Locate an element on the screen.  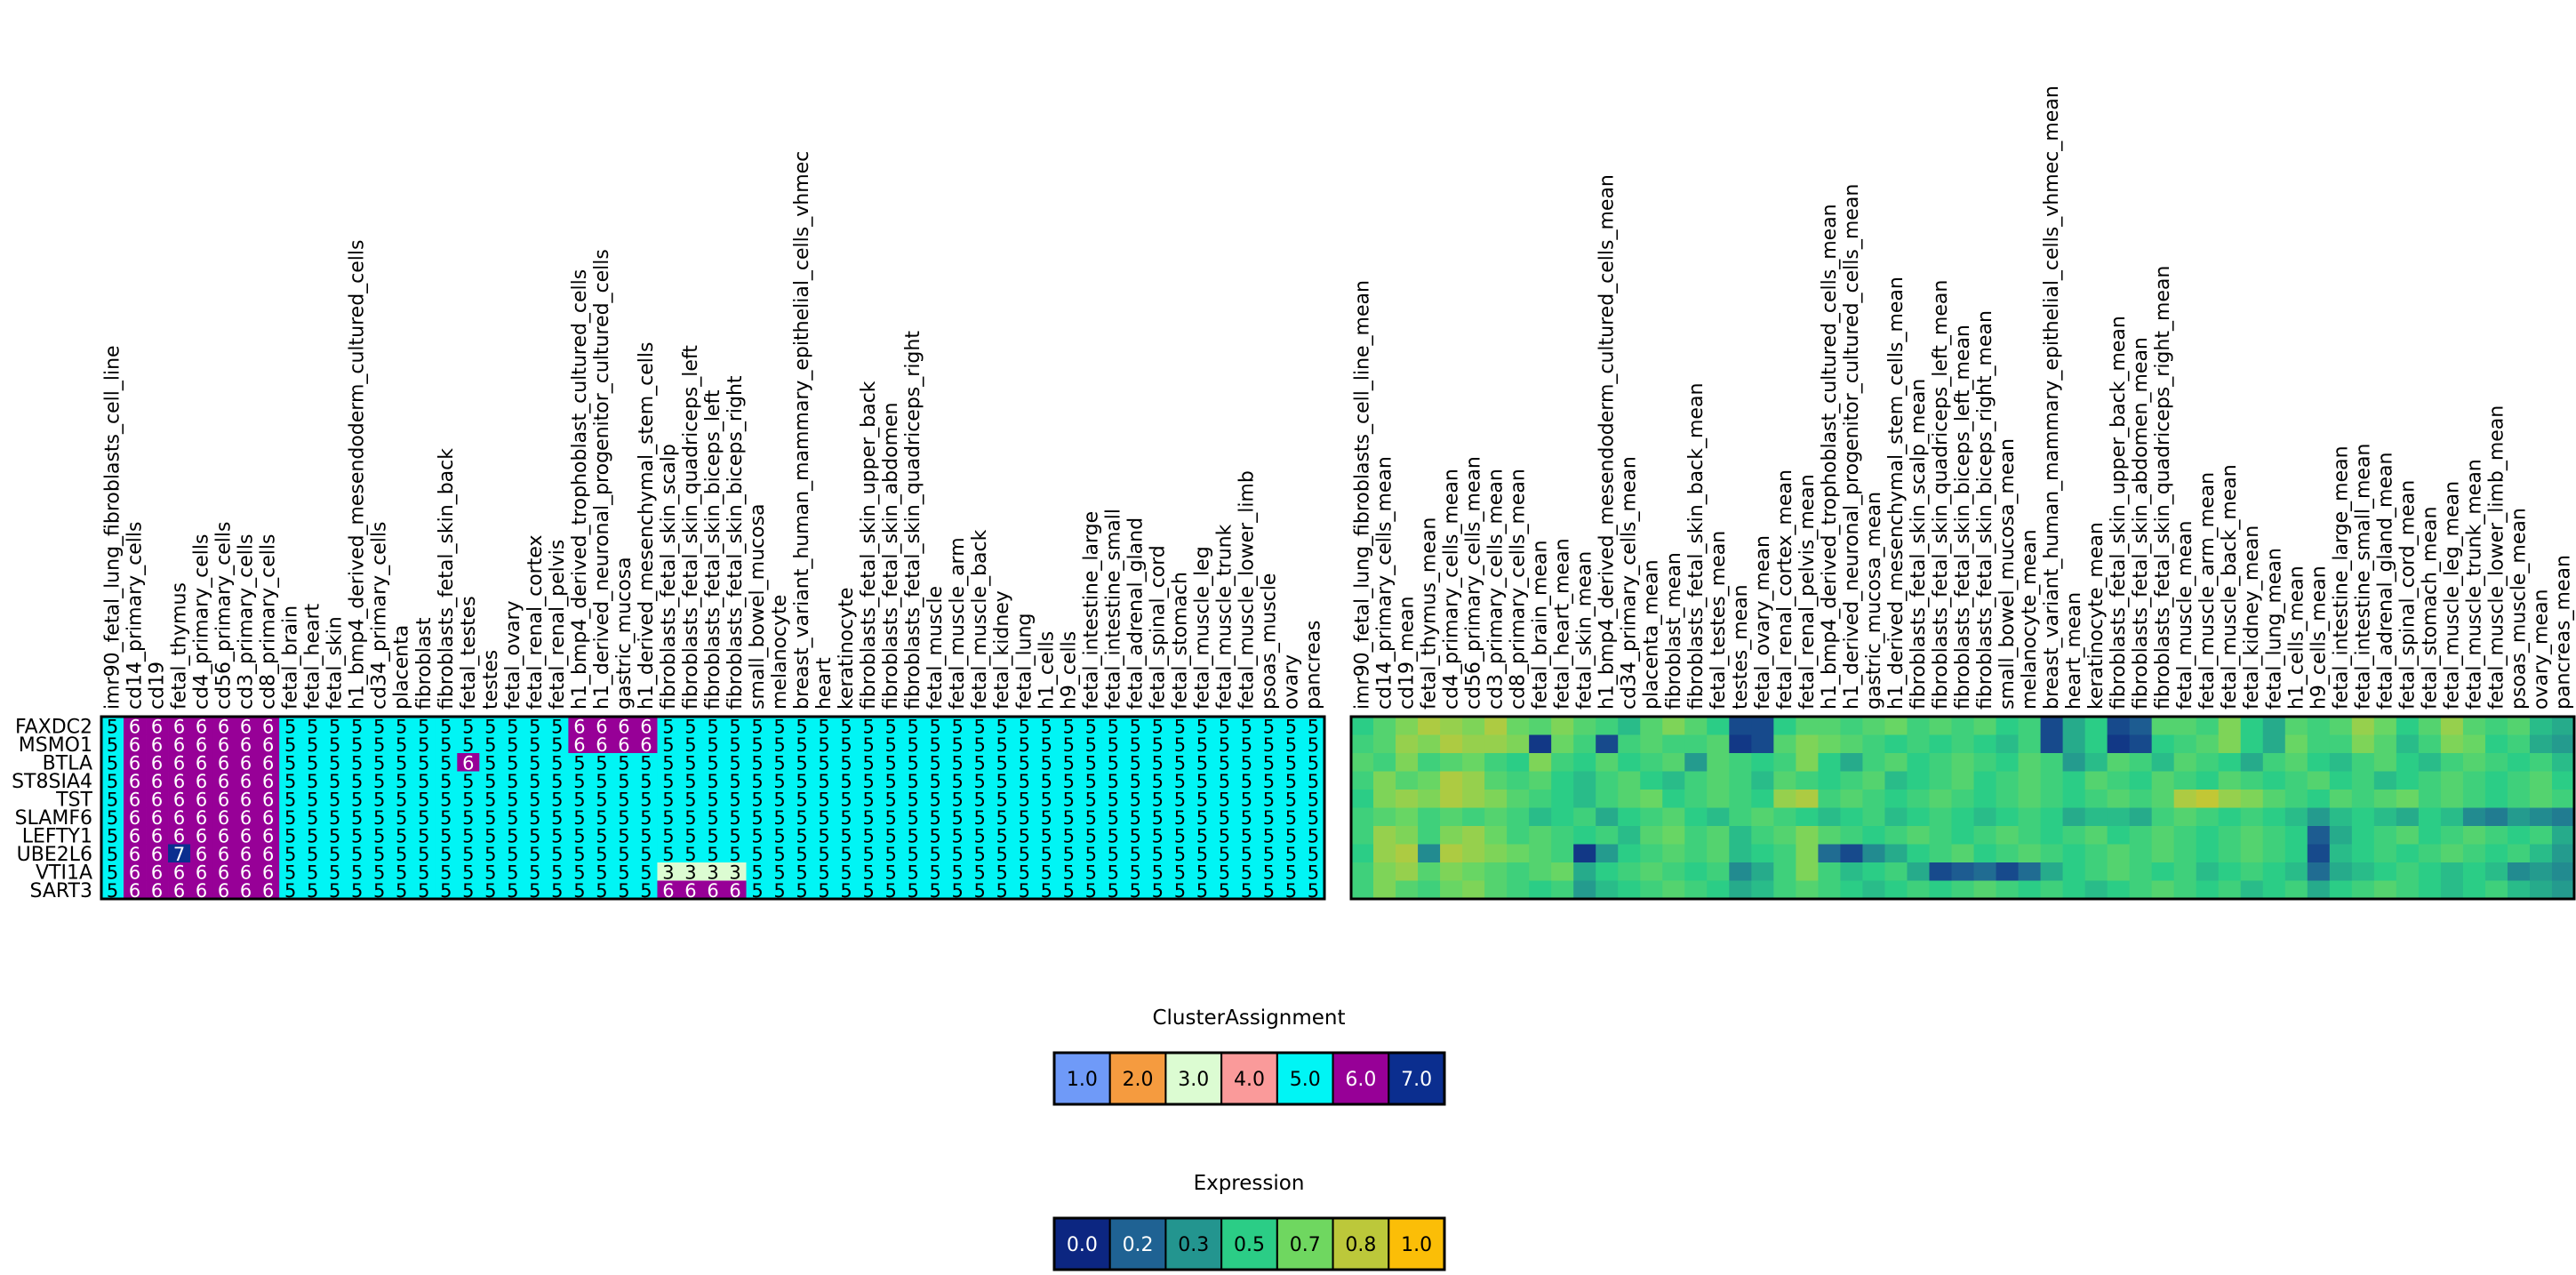
expression-column-label: fibroblasts_fetal_skin_biceps_right_mean is located at coordinates (1985, 510).